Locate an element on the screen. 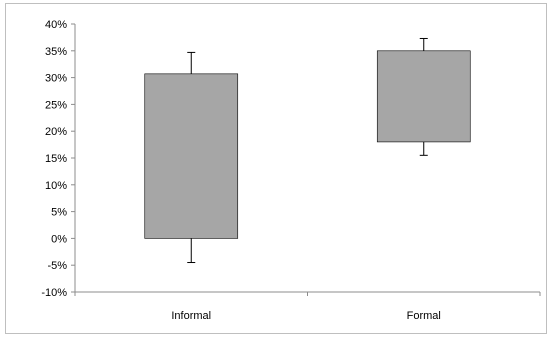 The width and height of the screenshot is (552, 337). y-tick-label: 10% is located at coordinates (56, 186).